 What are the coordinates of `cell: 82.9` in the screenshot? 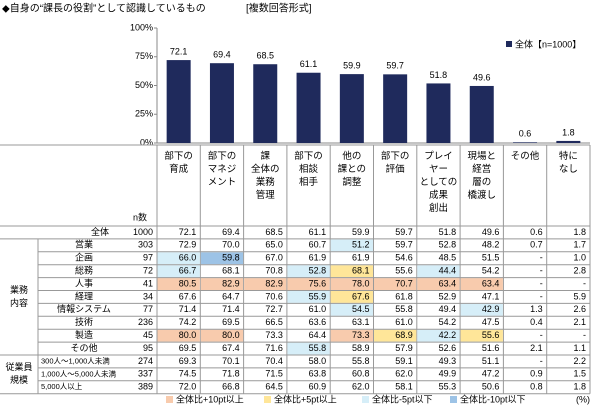 It's located at (231, 283).